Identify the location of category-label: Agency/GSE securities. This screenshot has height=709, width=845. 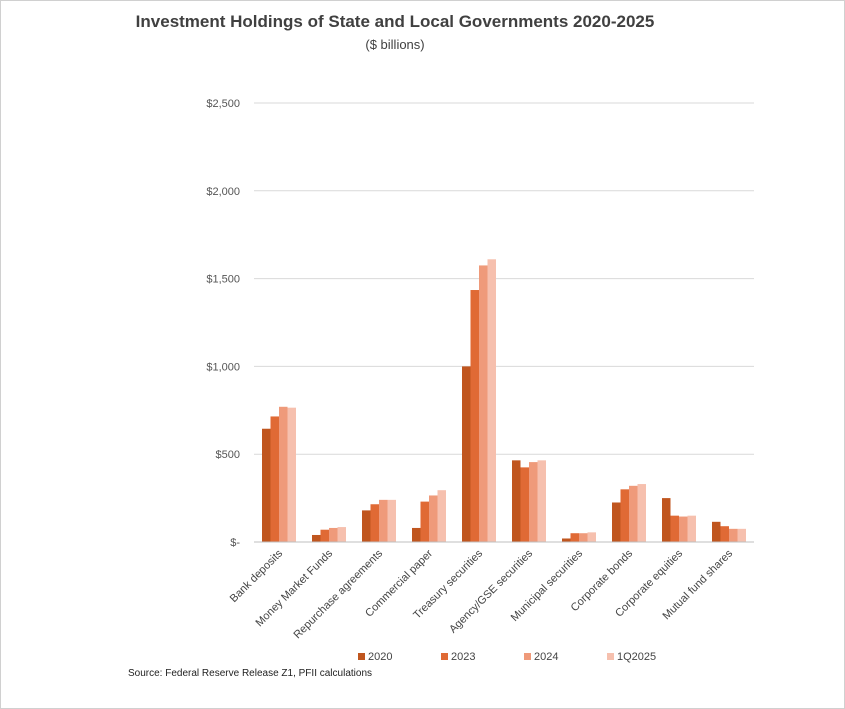
(491, 591).